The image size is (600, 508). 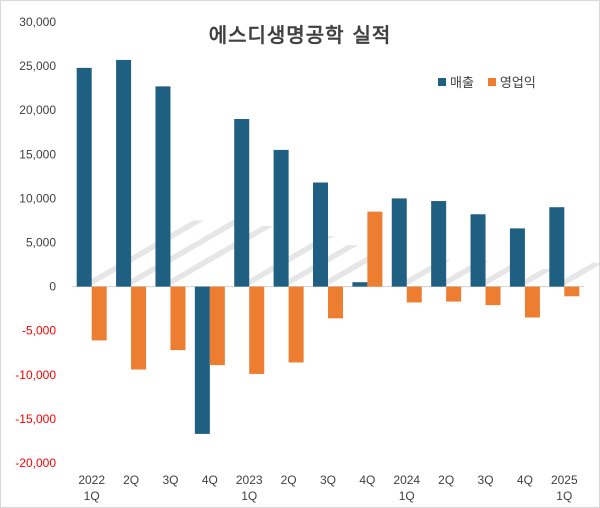 I want to click on y-tick-label: 20,000, so click(x=37, y=110).